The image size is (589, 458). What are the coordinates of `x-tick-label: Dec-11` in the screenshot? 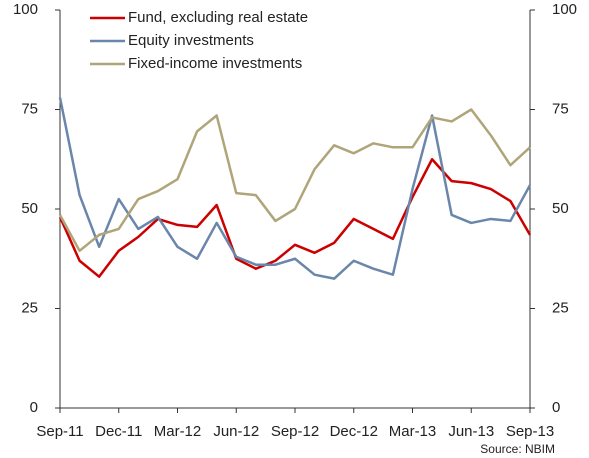 It's located at (118, 431).